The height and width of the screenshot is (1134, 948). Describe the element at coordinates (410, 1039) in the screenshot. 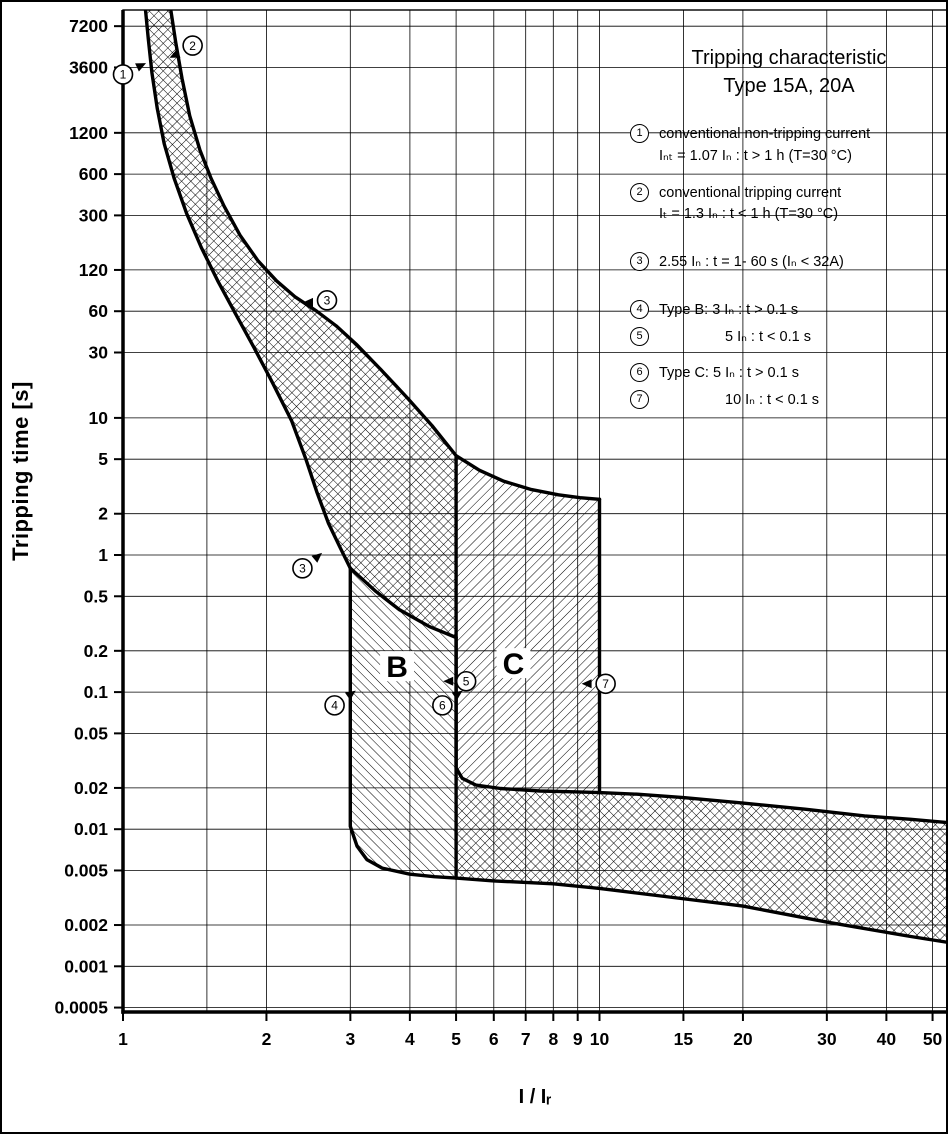

I see `x-tick-label: 4` at that location.